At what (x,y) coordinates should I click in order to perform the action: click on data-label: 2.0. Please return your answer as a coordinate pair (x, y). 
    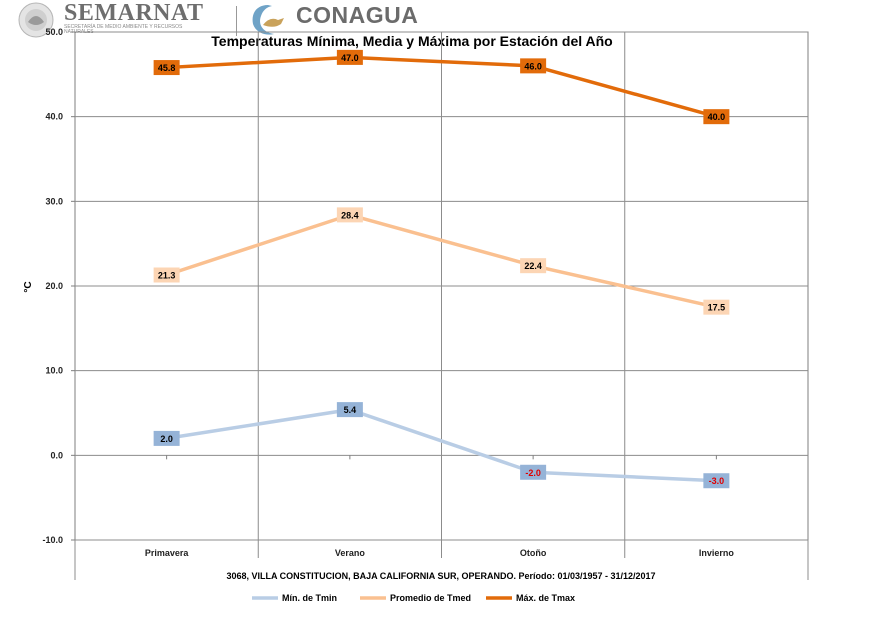
    Looking at the image, I should click on (166, 439).